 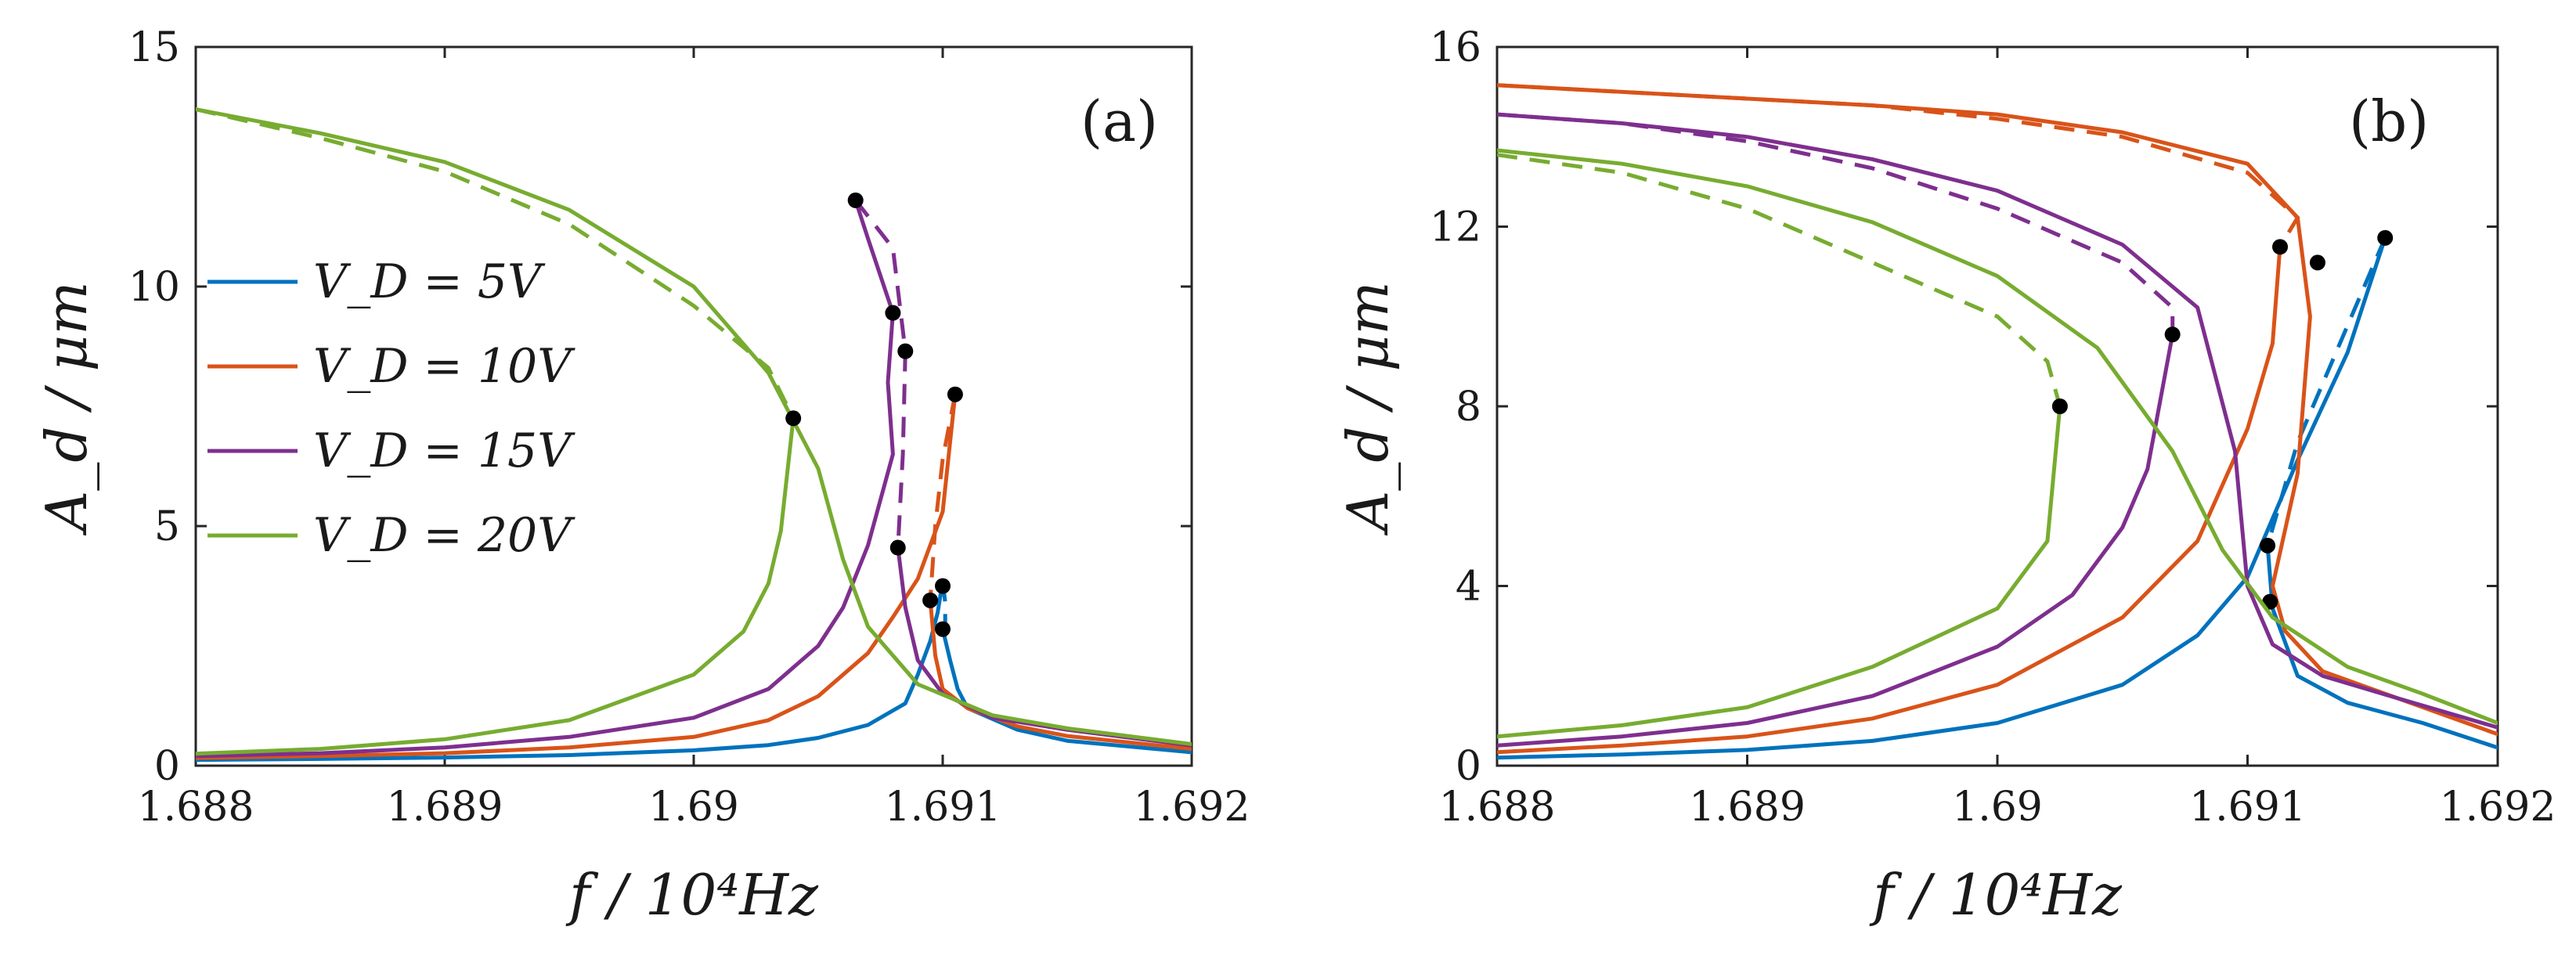 I want to click on y-tick-label: 15, so click(x=154, y=47).